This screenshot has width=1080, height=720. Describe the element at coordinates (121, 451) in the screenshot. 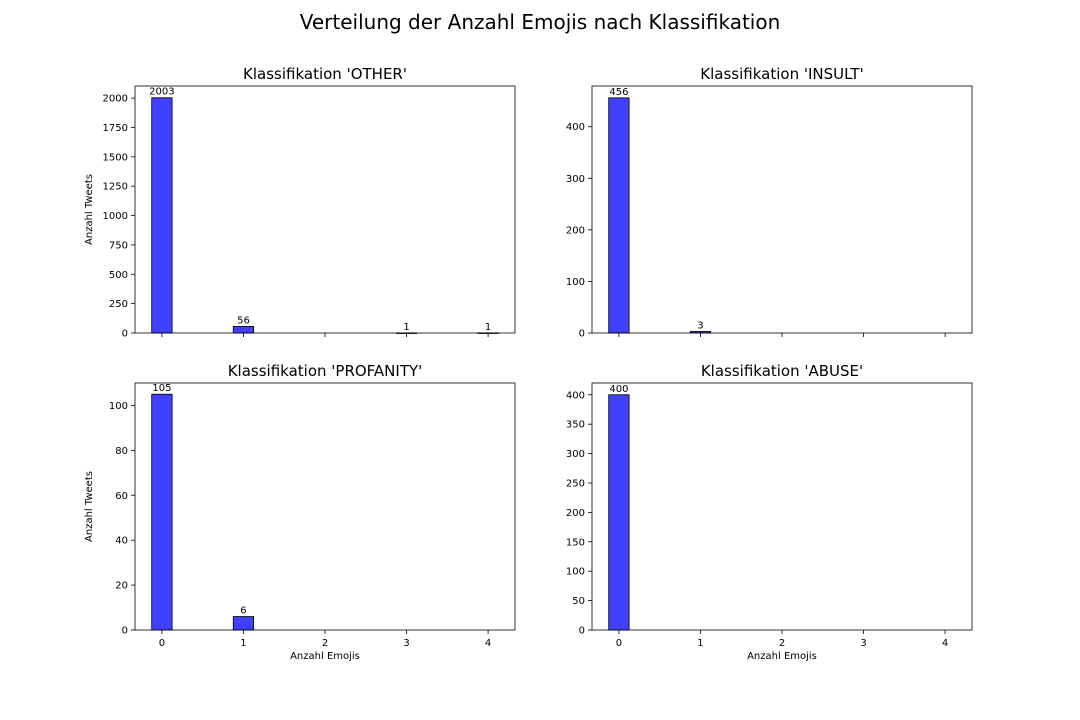

I see `y-tick-label: 80` at that location.